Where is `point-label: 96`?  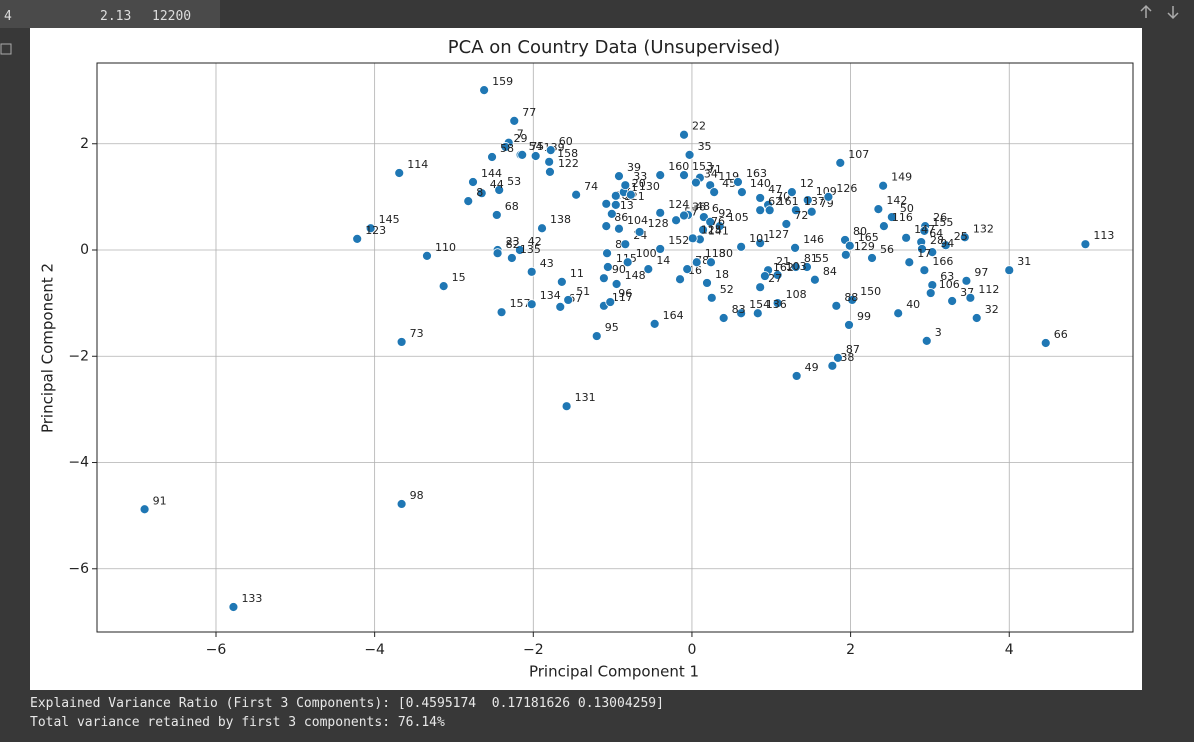 point-label: 96 is located at coordinates (625, 293).